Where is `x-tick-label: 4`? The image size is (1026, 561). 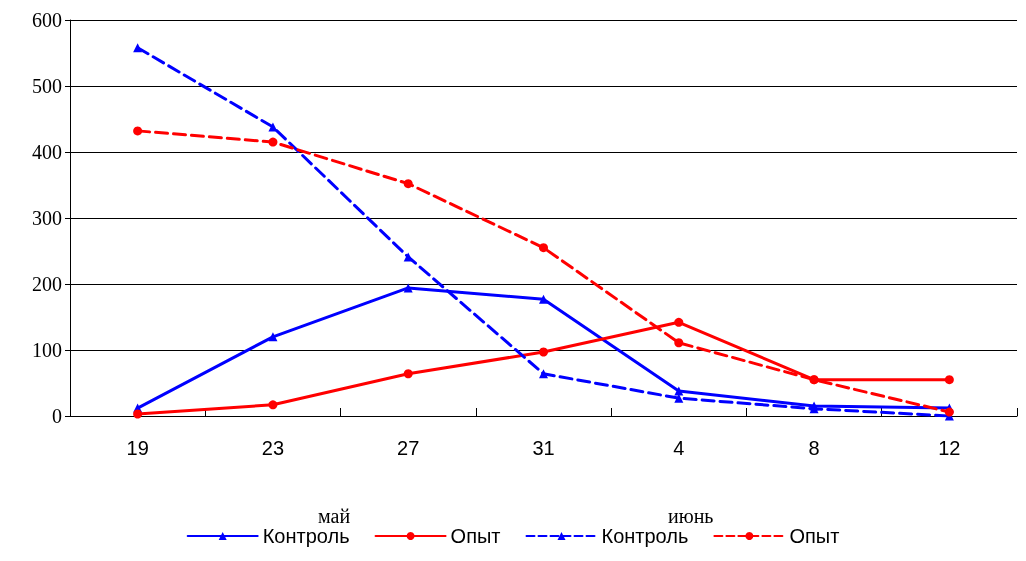
x-tick-label: 4 is located at coordinates (679, 448).